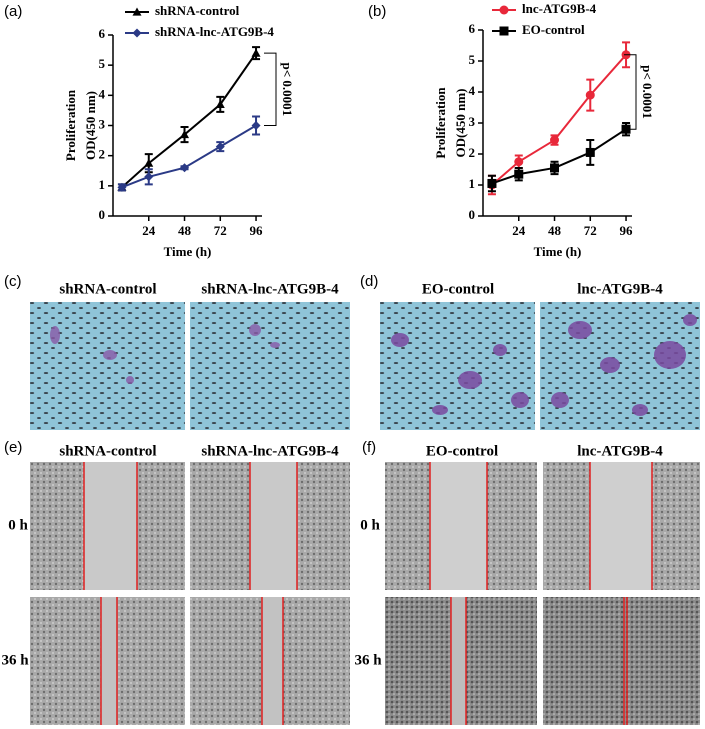  I want to click on legend-label: lnc-ATG9B-4, so click(559, 8).